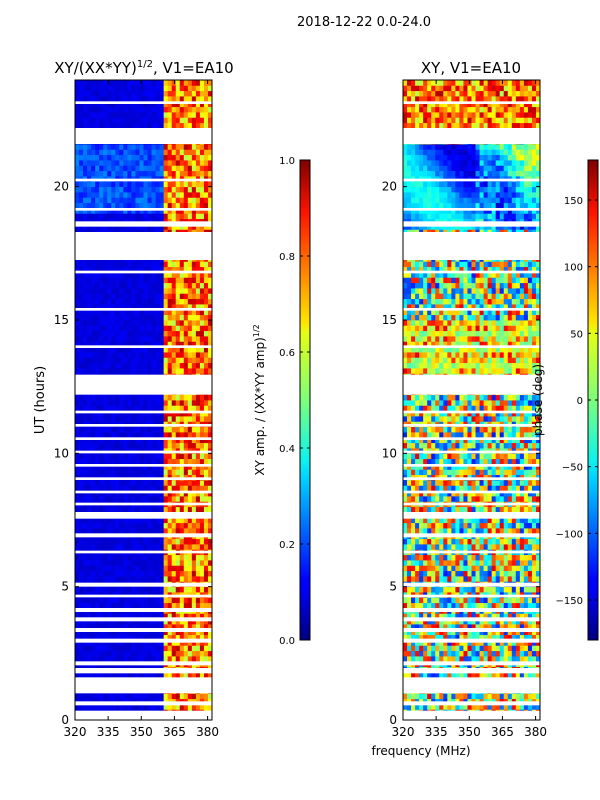  I want to click on left-y-axis-label: UT (hours), so click(40, 400).